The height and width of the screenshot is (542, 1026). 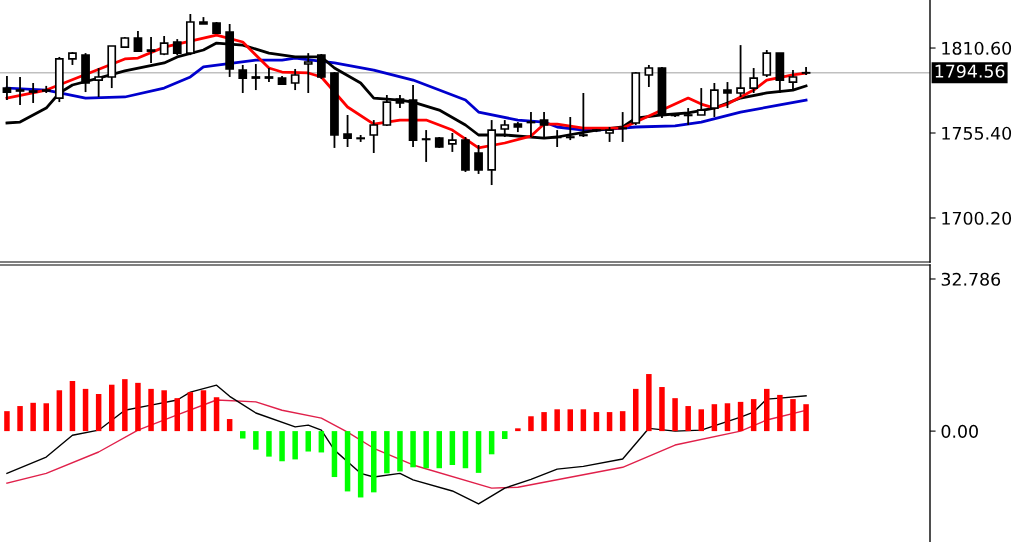 I want to click on y-tick-label: 32.786, so click(x=971, y=279).